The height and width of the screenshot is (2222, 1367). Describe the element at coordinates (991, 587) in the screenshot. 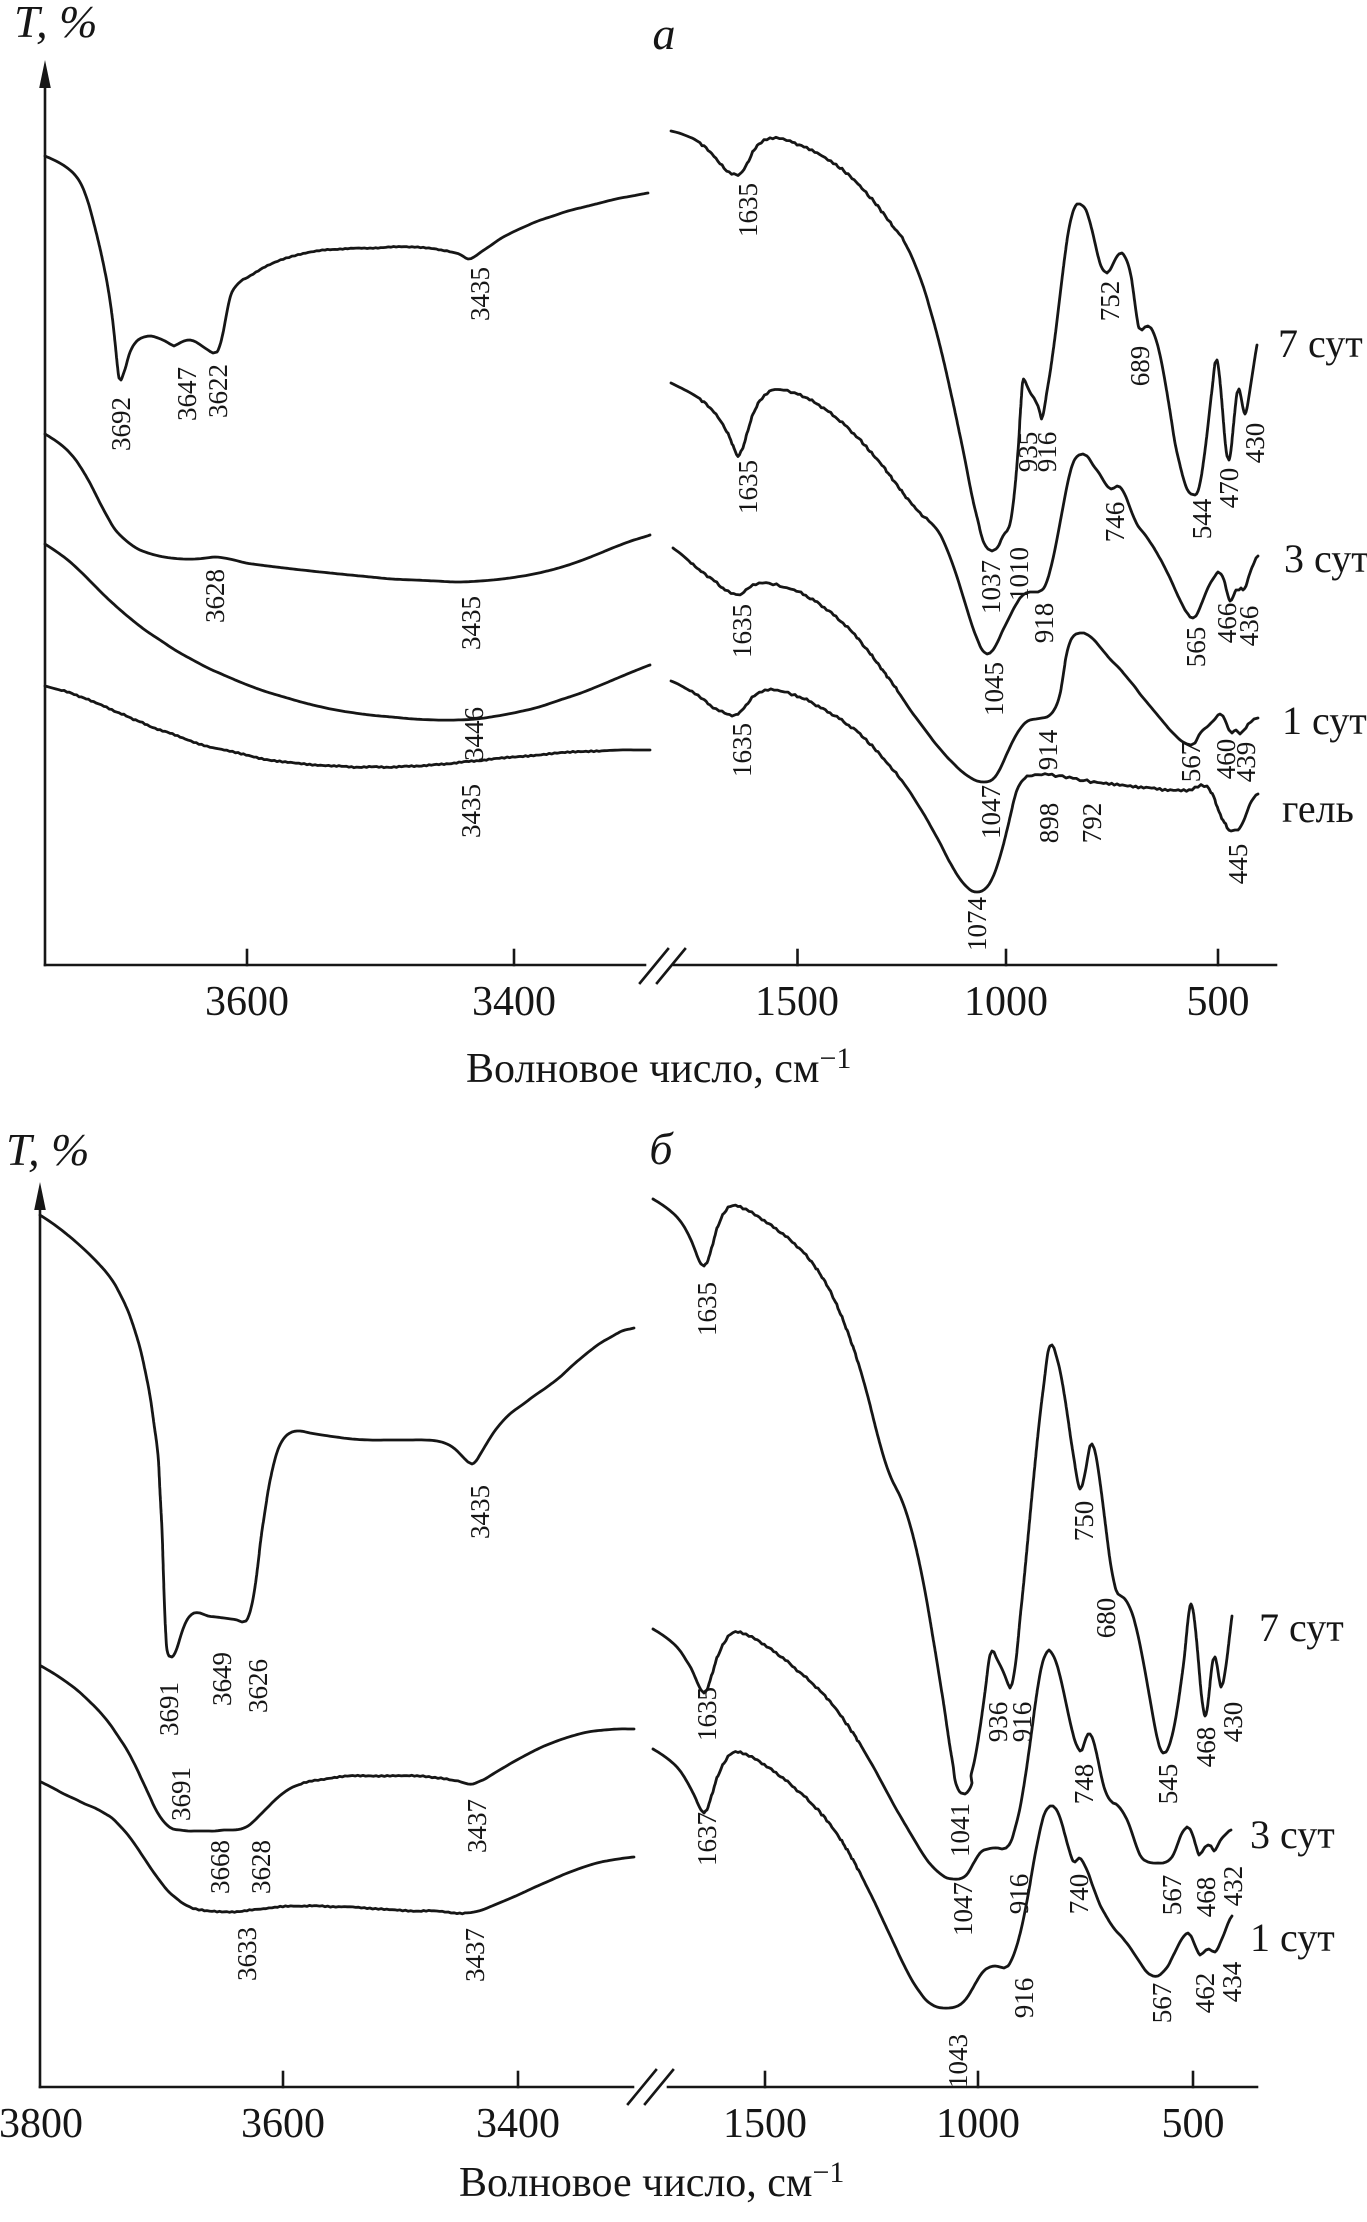

I see `svg-text: 1037` at that location.